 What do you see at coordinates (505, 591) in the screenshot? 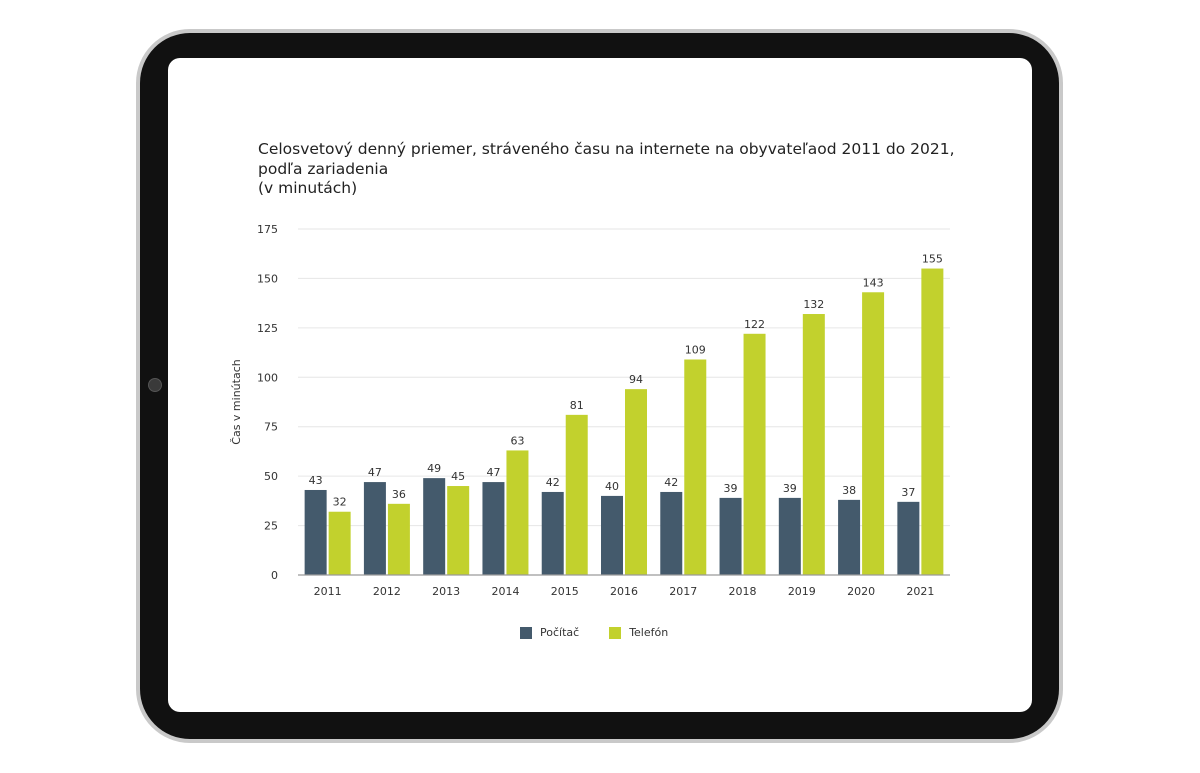
I see `x-tick-label: 2014` at bounding box center [505, 591].